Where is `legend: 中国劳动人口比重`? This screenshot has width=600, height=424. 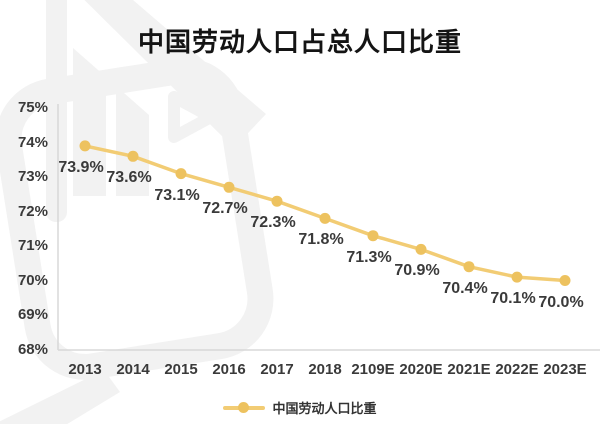 legend: 中国劳动人口比重 is located at coordinates (300, 407).